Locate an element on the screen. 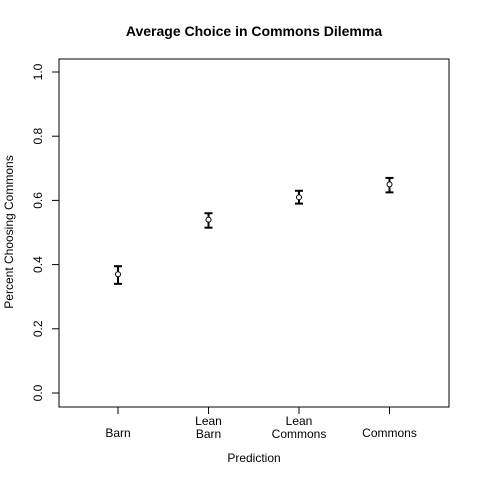  x-tick-label: Lean Commons is located at coordinates (299, 427).